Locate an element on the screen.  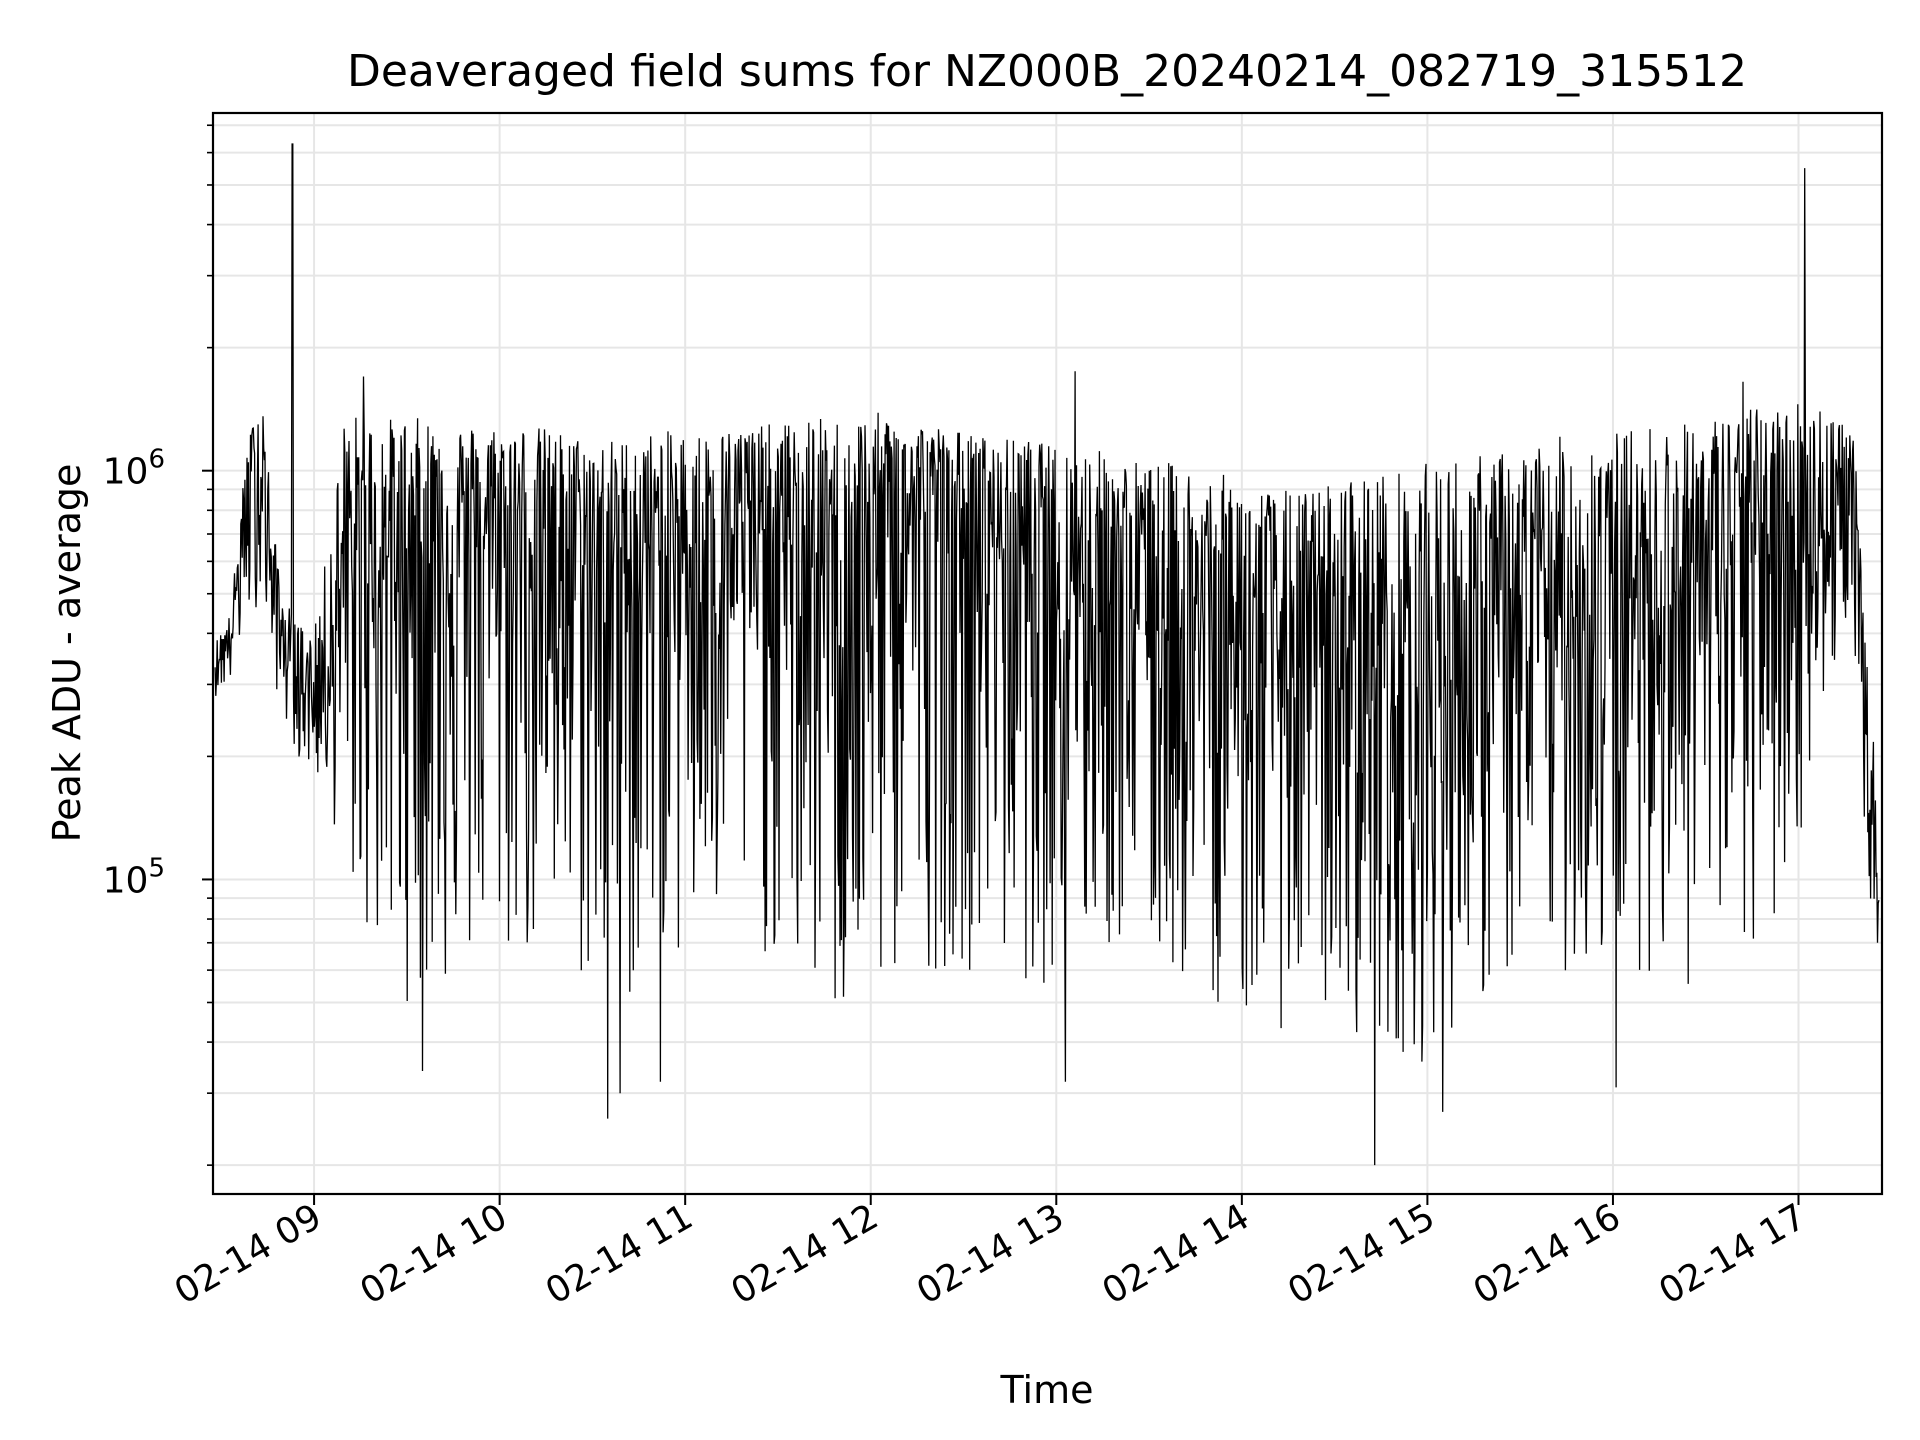
y-tick-label: 10⁵ is located at coordinates (134, 877).